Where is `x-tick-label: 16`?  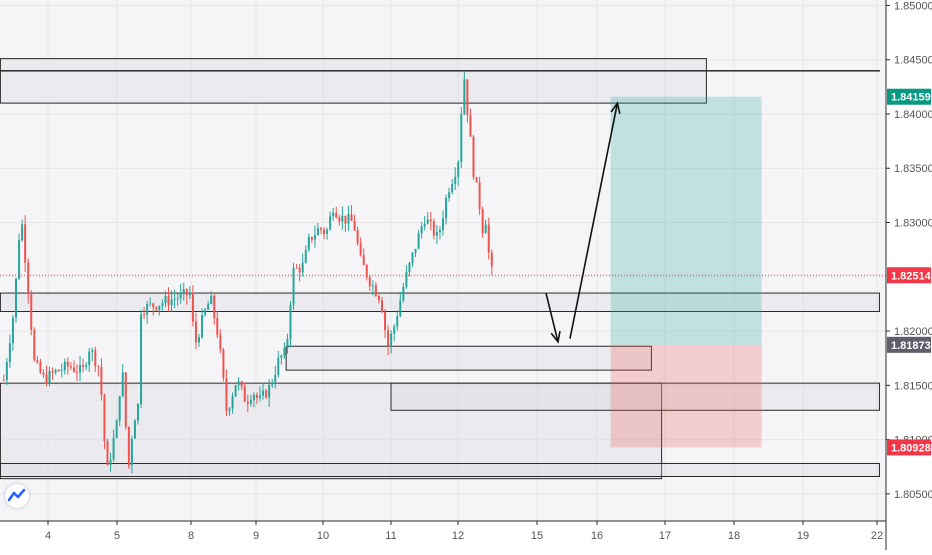
x-tick-label: 16 is located at coordinates (597, 536).